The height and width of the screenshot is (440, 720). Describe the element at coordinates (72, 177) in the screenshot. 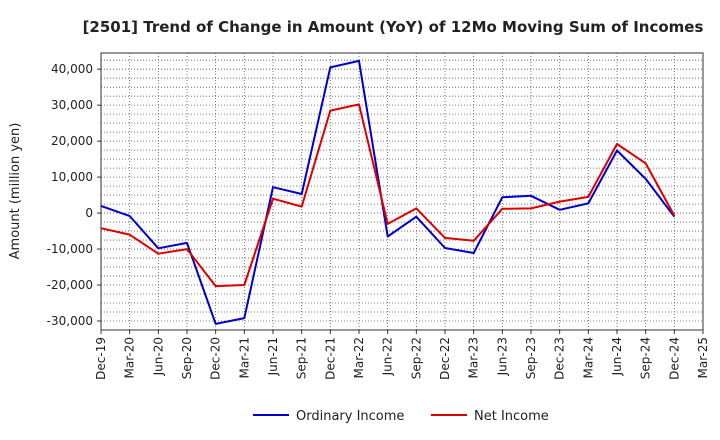

I see `y-tick-label: 10,000` at that location.